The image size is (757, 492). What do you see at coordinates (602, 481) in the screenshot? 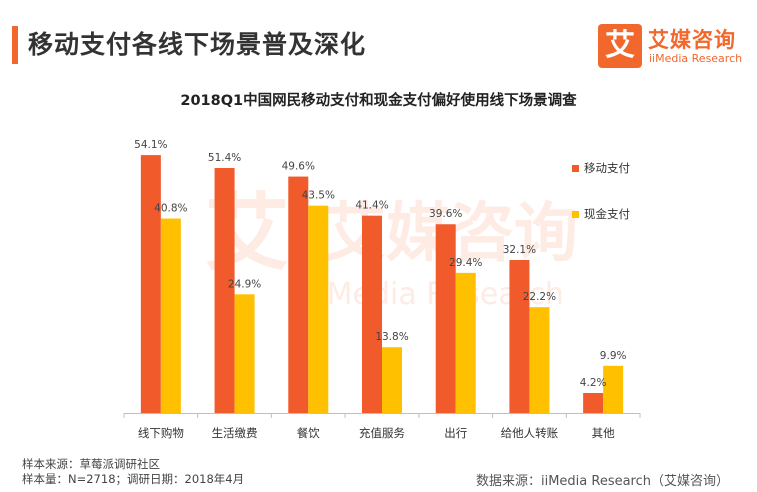
I see `data-source: 数据来源：iiMedia Research（艾媒咨询）` at bounding box center [602, 481].